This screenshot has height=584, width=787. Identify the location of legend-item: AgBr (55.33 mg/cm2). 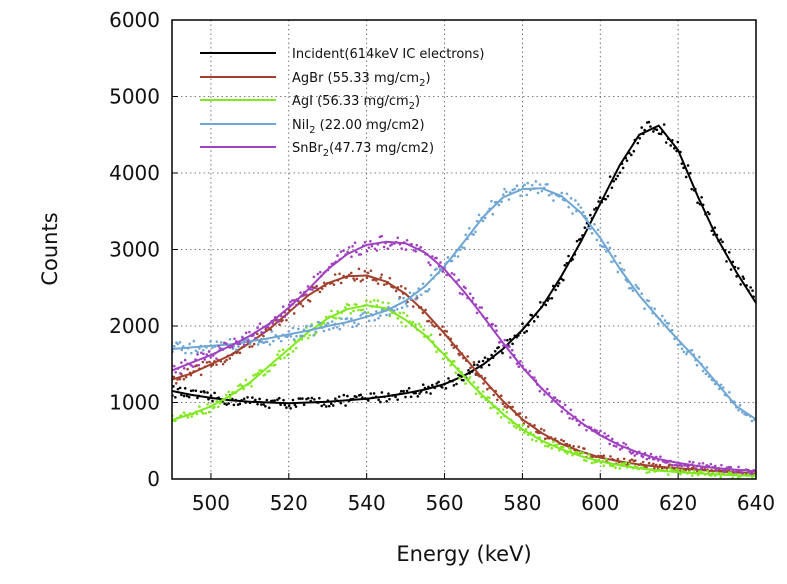
(315, 80).